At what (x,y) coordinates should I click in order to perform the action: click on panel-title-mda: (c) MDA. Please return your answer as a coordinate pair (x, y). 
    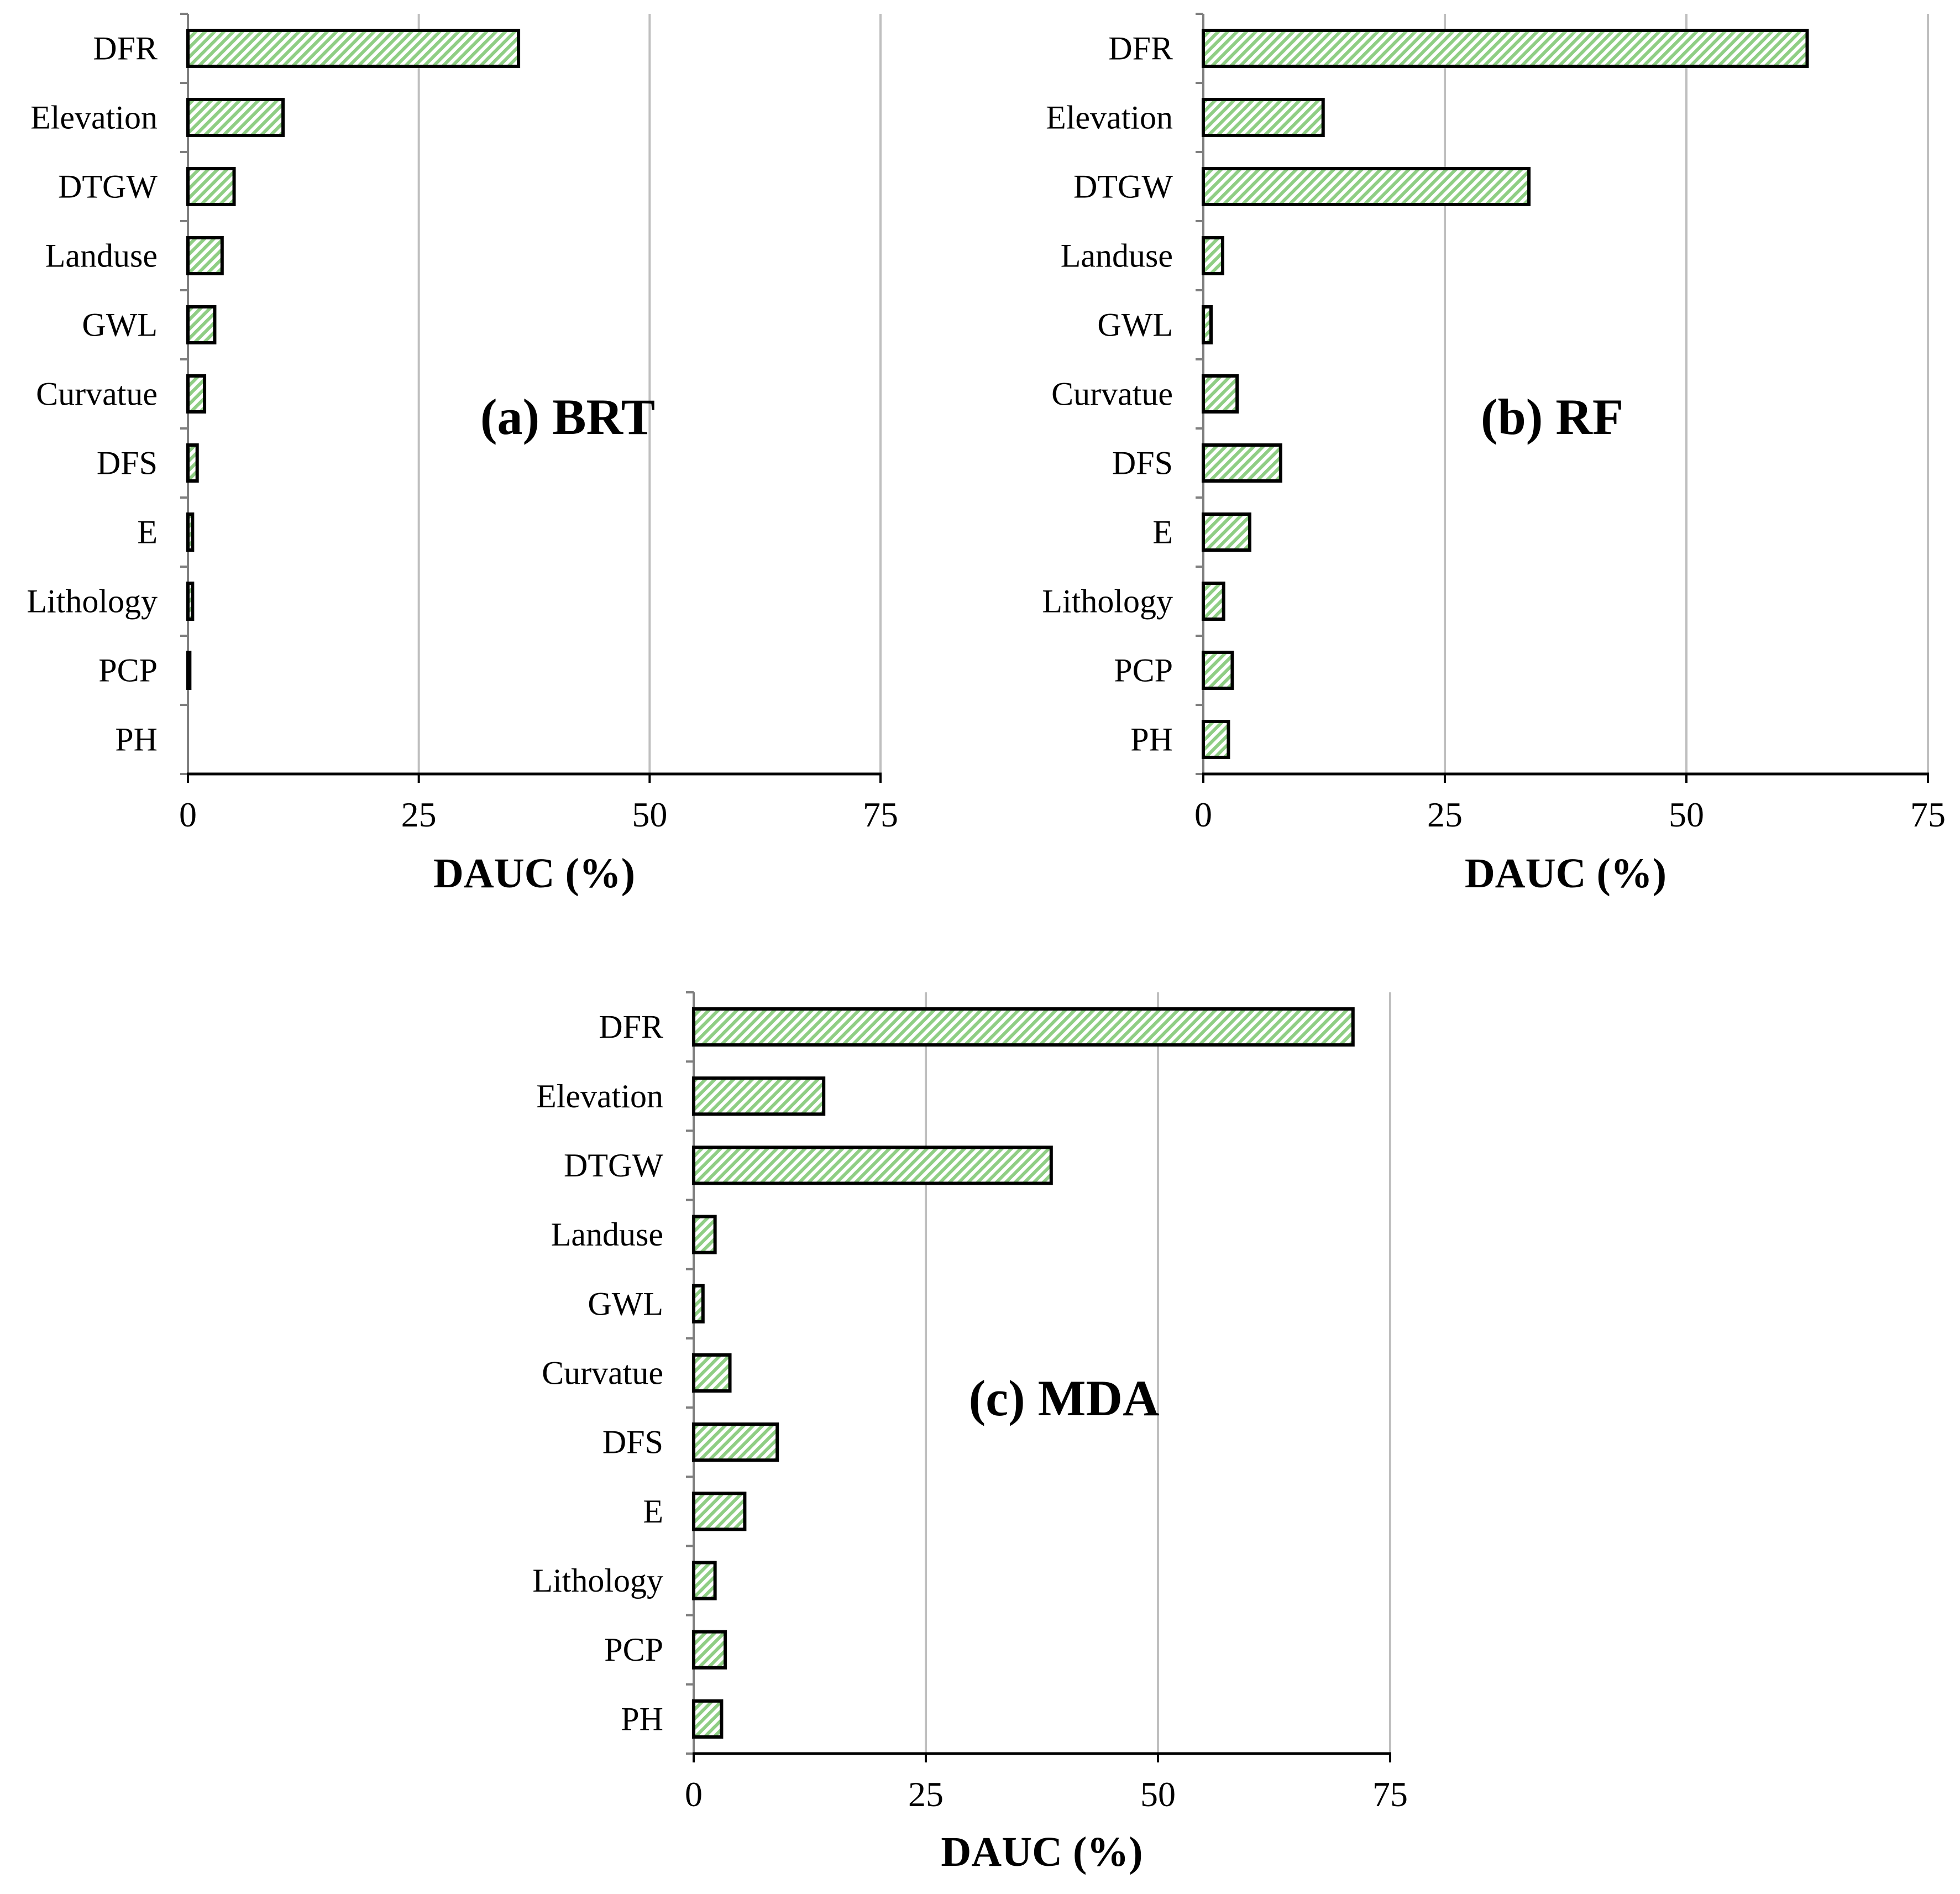
    Looking at the image, I should click on (1065, 1398).